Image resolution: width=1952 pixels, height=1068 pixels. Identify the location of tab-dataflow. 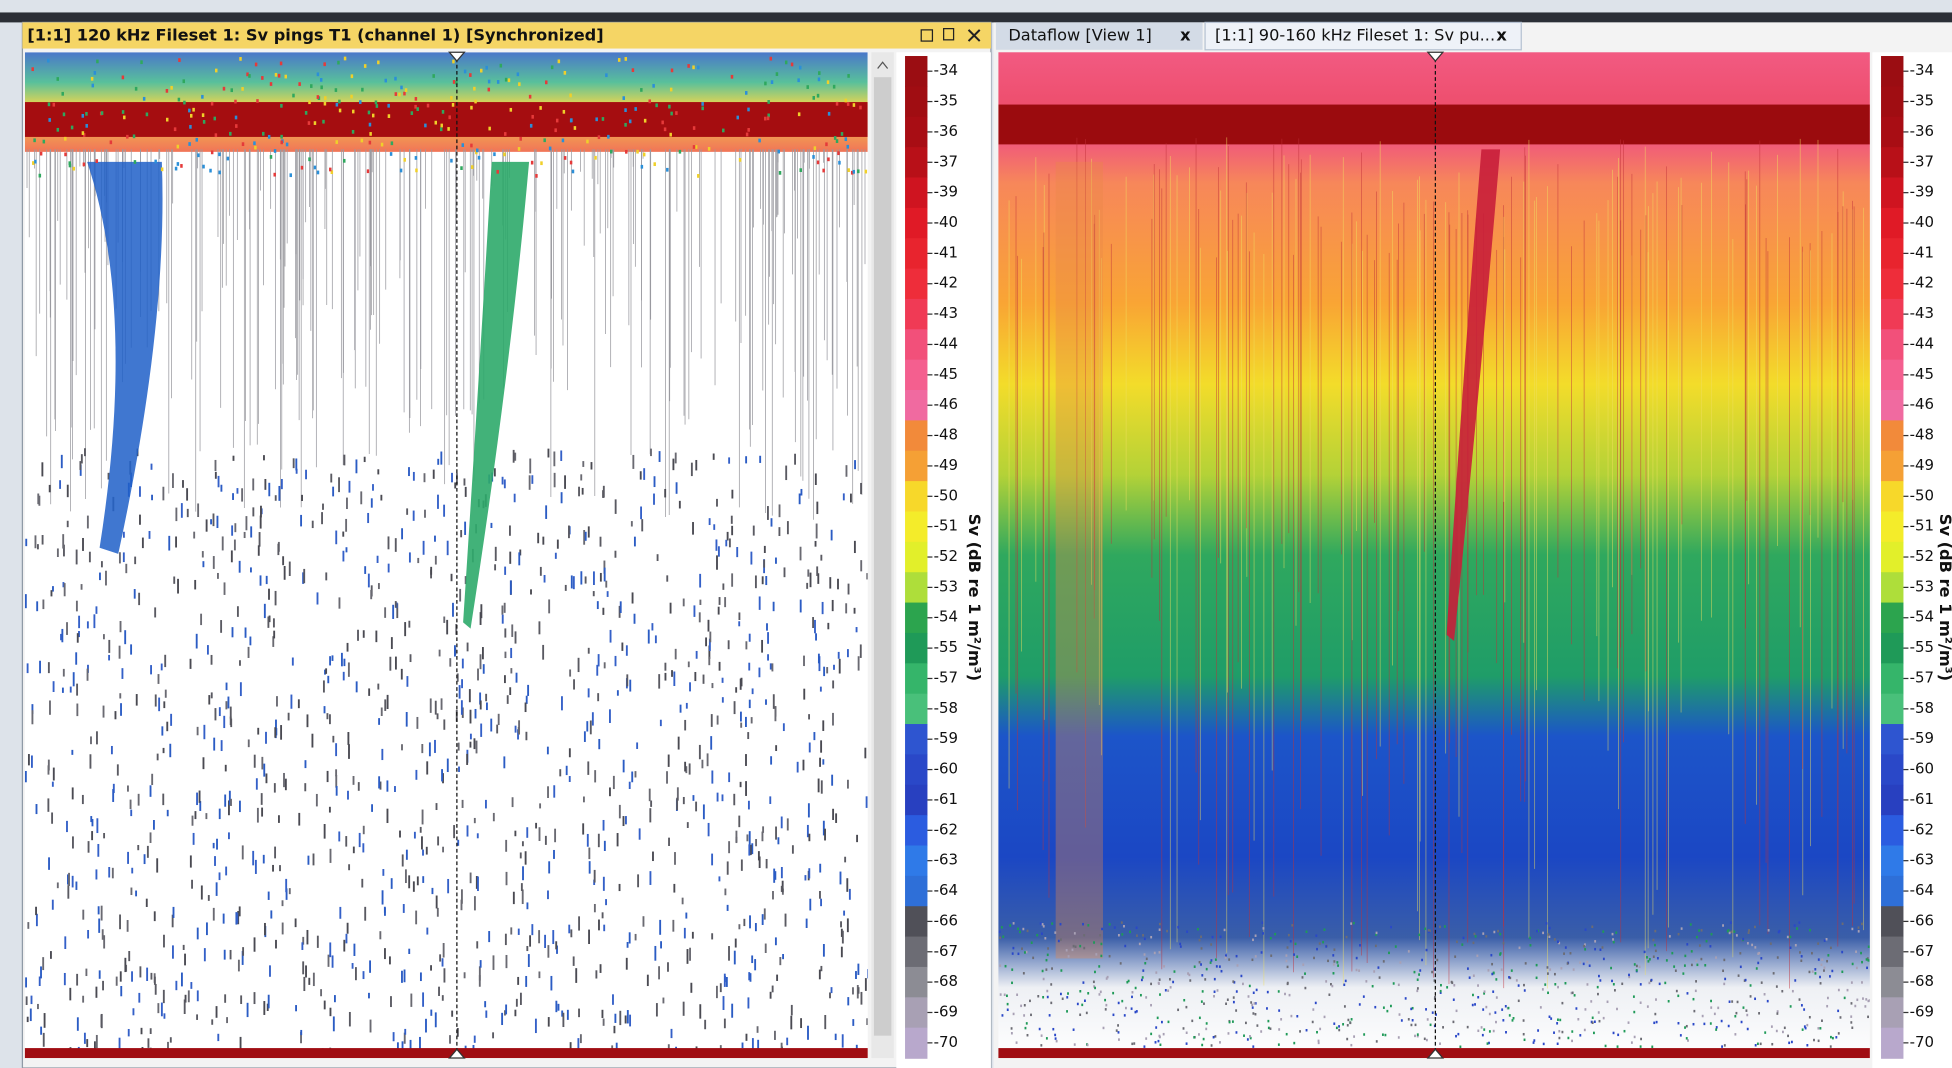
(1099, 36).